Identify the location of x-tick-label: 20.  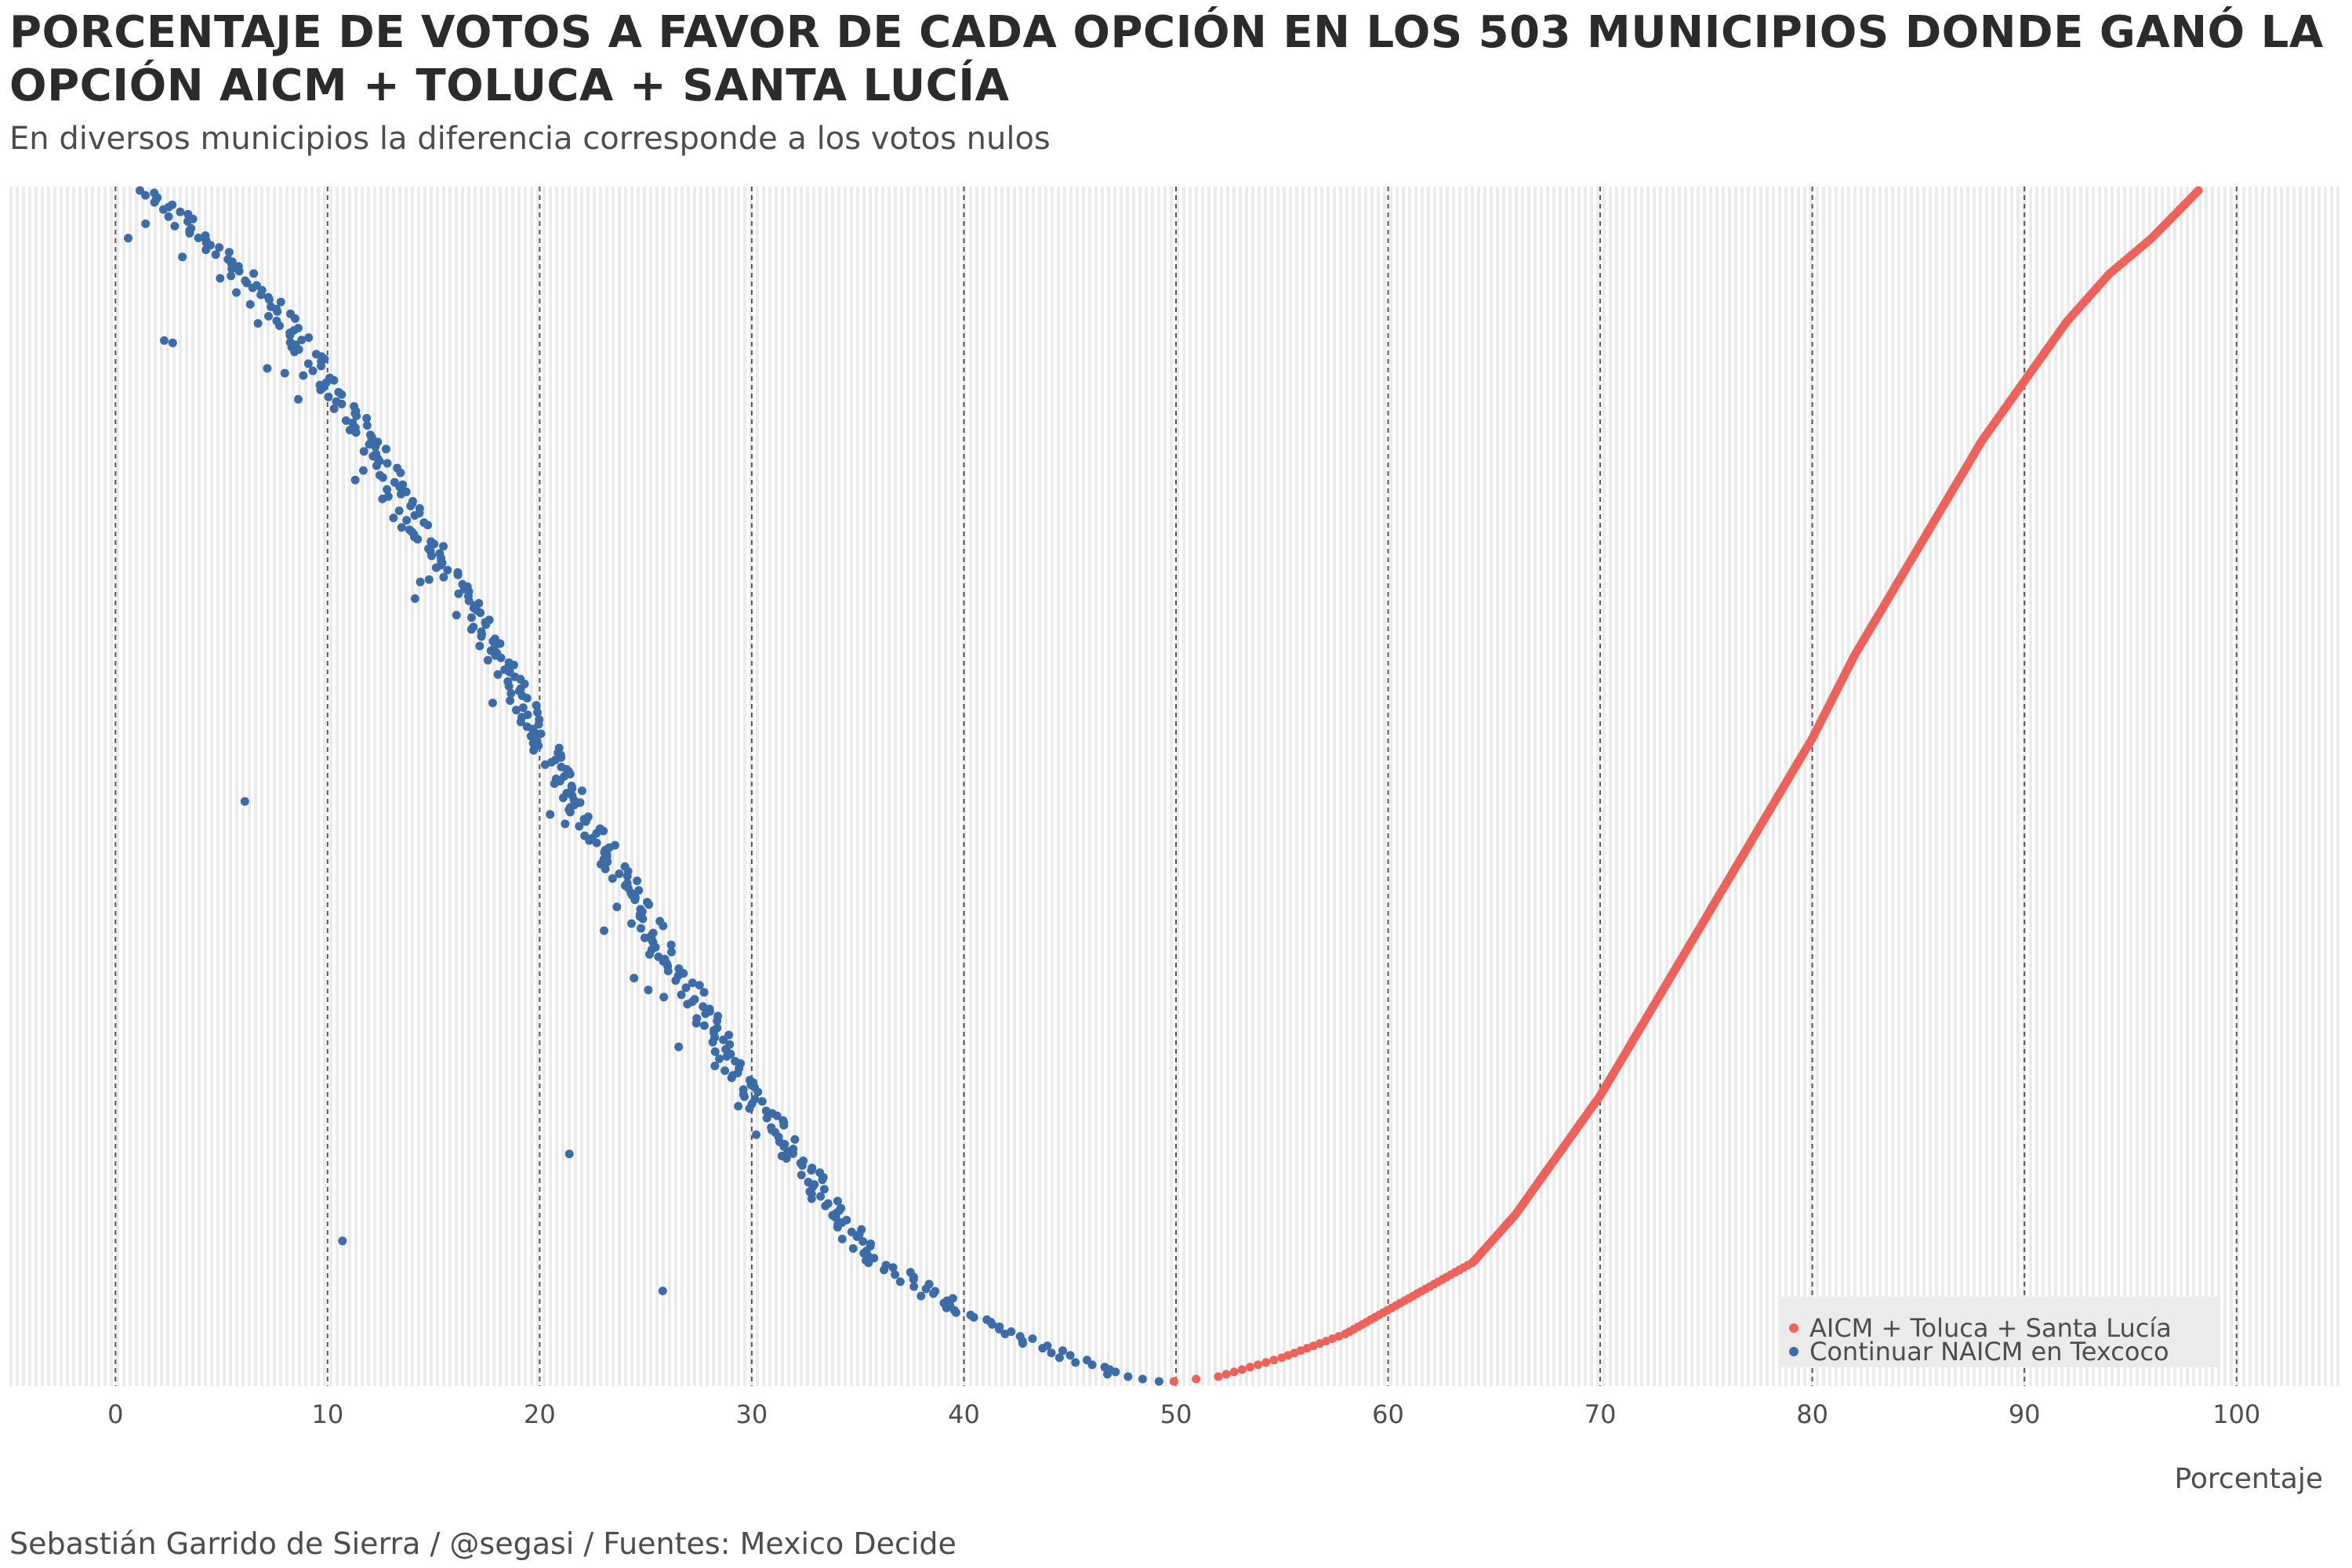
(540, 1414).